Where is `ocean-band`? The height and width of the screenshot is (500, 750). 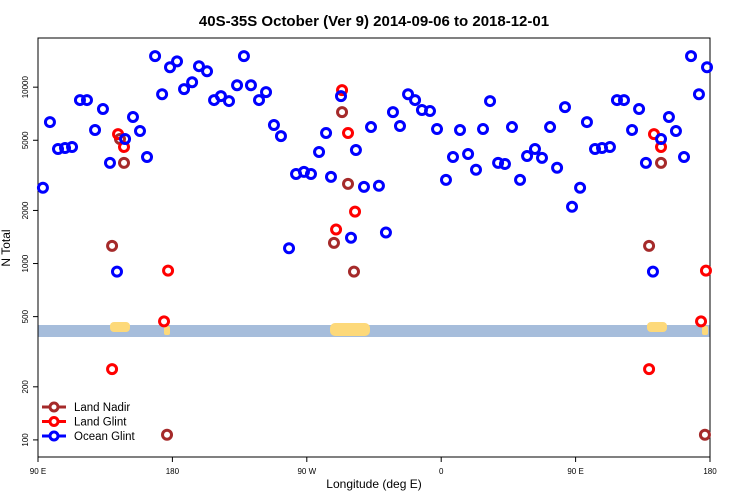 ocean-band is located at coordinates (374, 331).